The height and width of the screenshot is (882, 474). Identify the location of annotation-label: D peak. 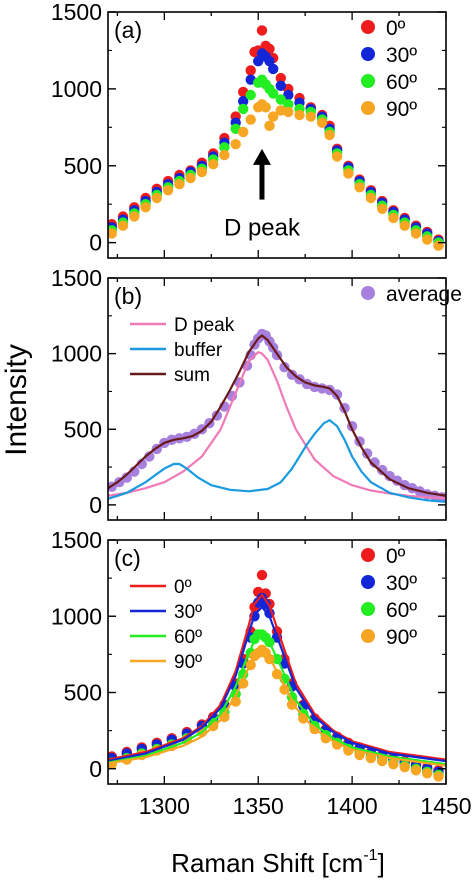
(262, 228).